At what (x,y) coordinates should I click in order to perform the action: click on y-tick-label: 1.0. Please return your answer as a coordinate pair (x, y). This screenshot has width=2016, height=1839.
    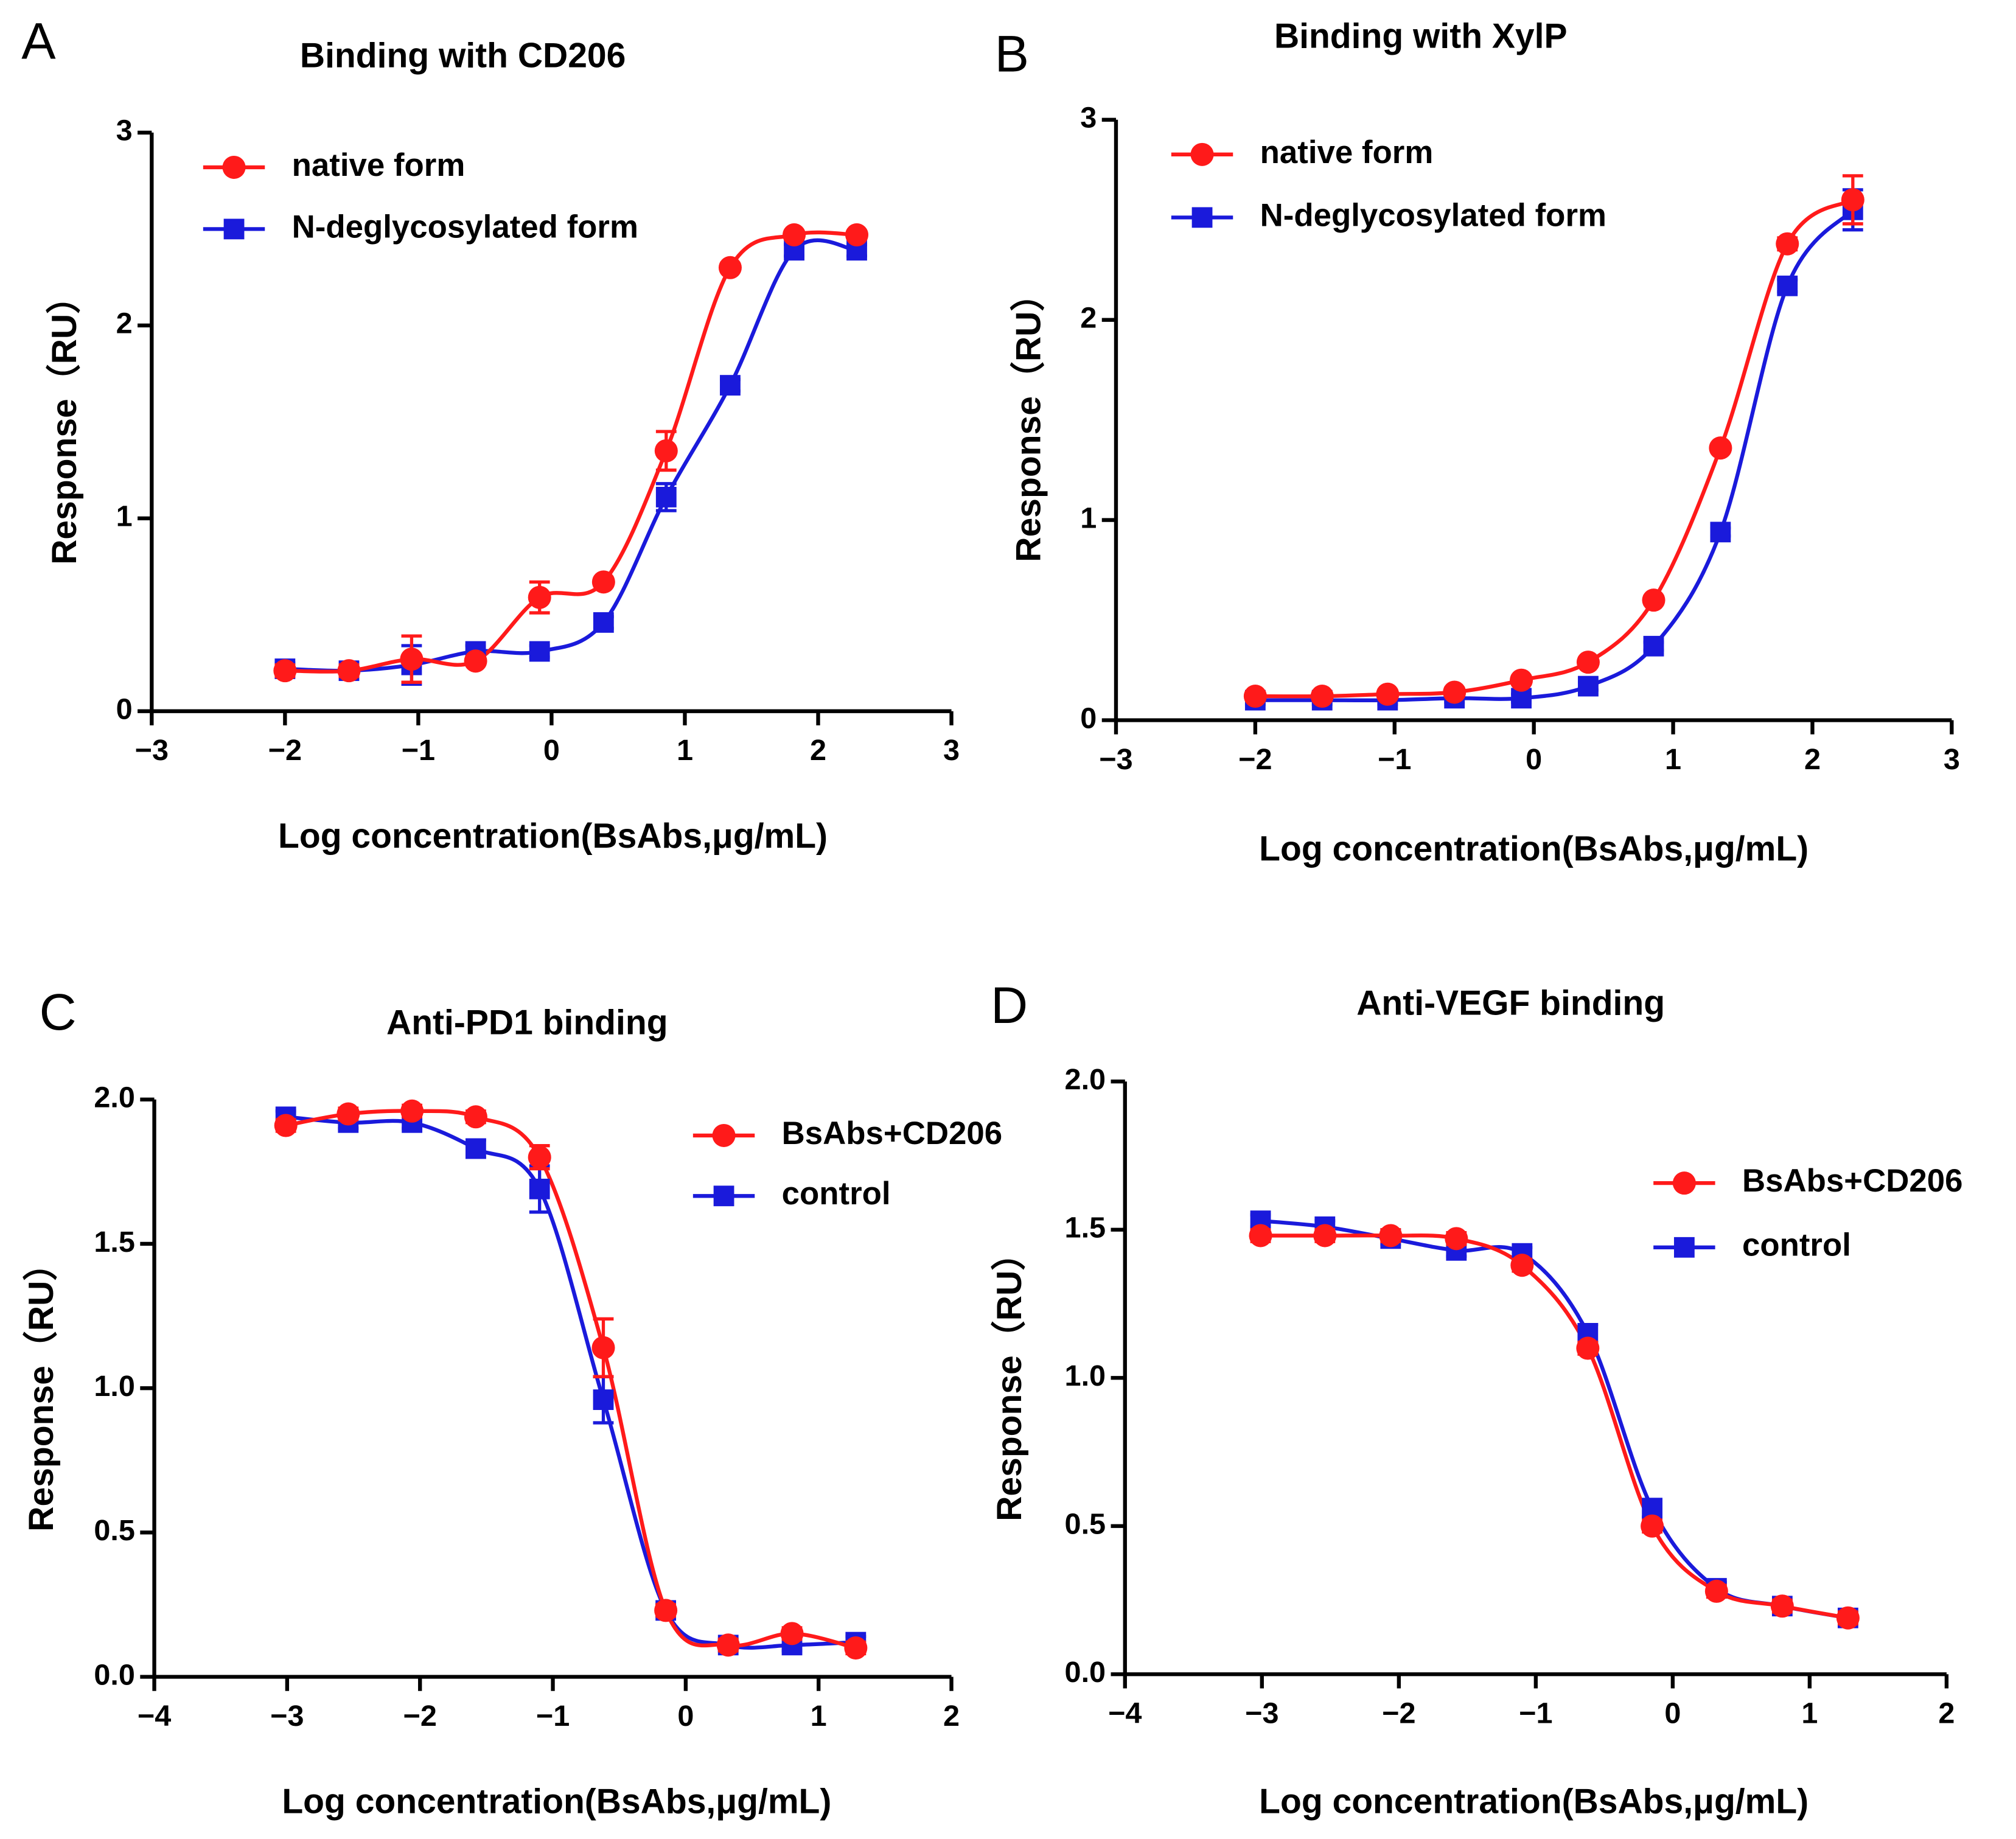
    Looking at the image, I should click on (1085, 1376).